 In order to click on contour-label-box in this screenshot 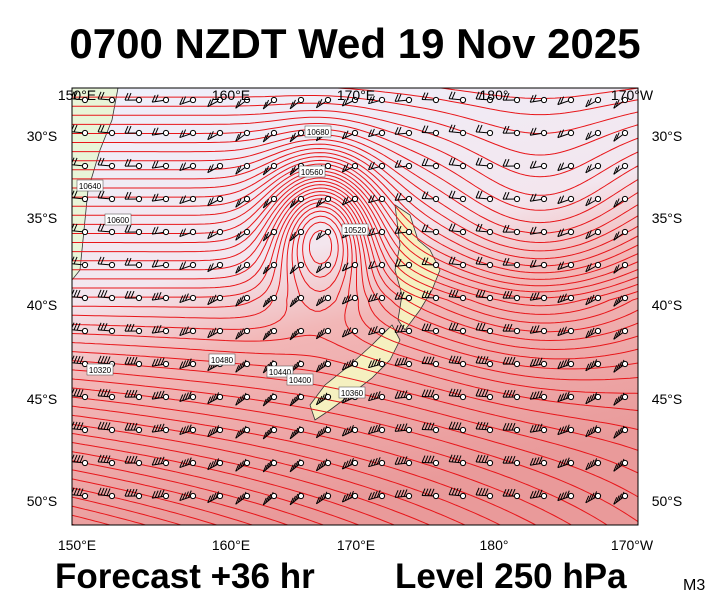, I will do `click(90, 185)`.